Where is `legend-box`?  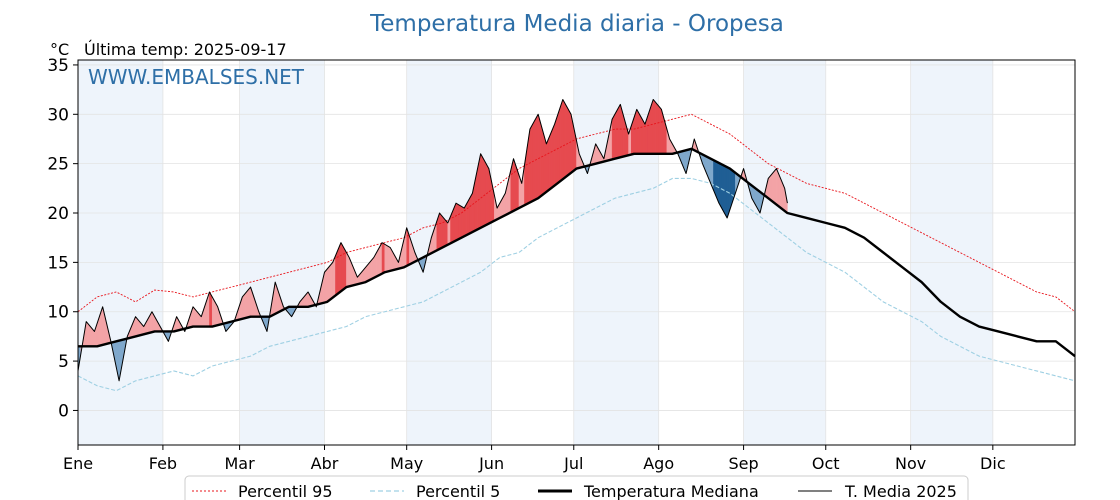
legend-box is located at coordinates (576, 487).